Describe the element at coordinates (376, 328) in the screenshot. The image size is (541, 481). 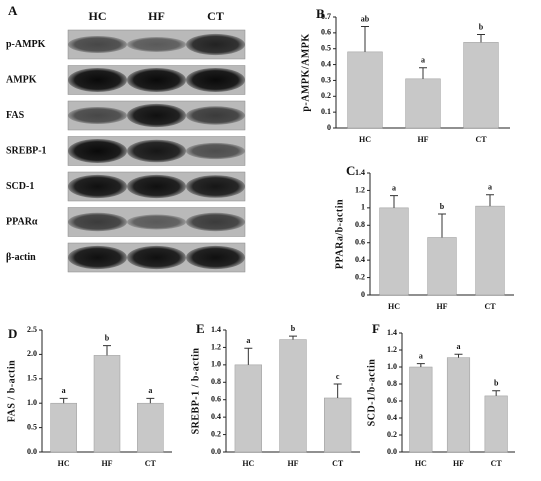
I see `panel-label: F` at that location.